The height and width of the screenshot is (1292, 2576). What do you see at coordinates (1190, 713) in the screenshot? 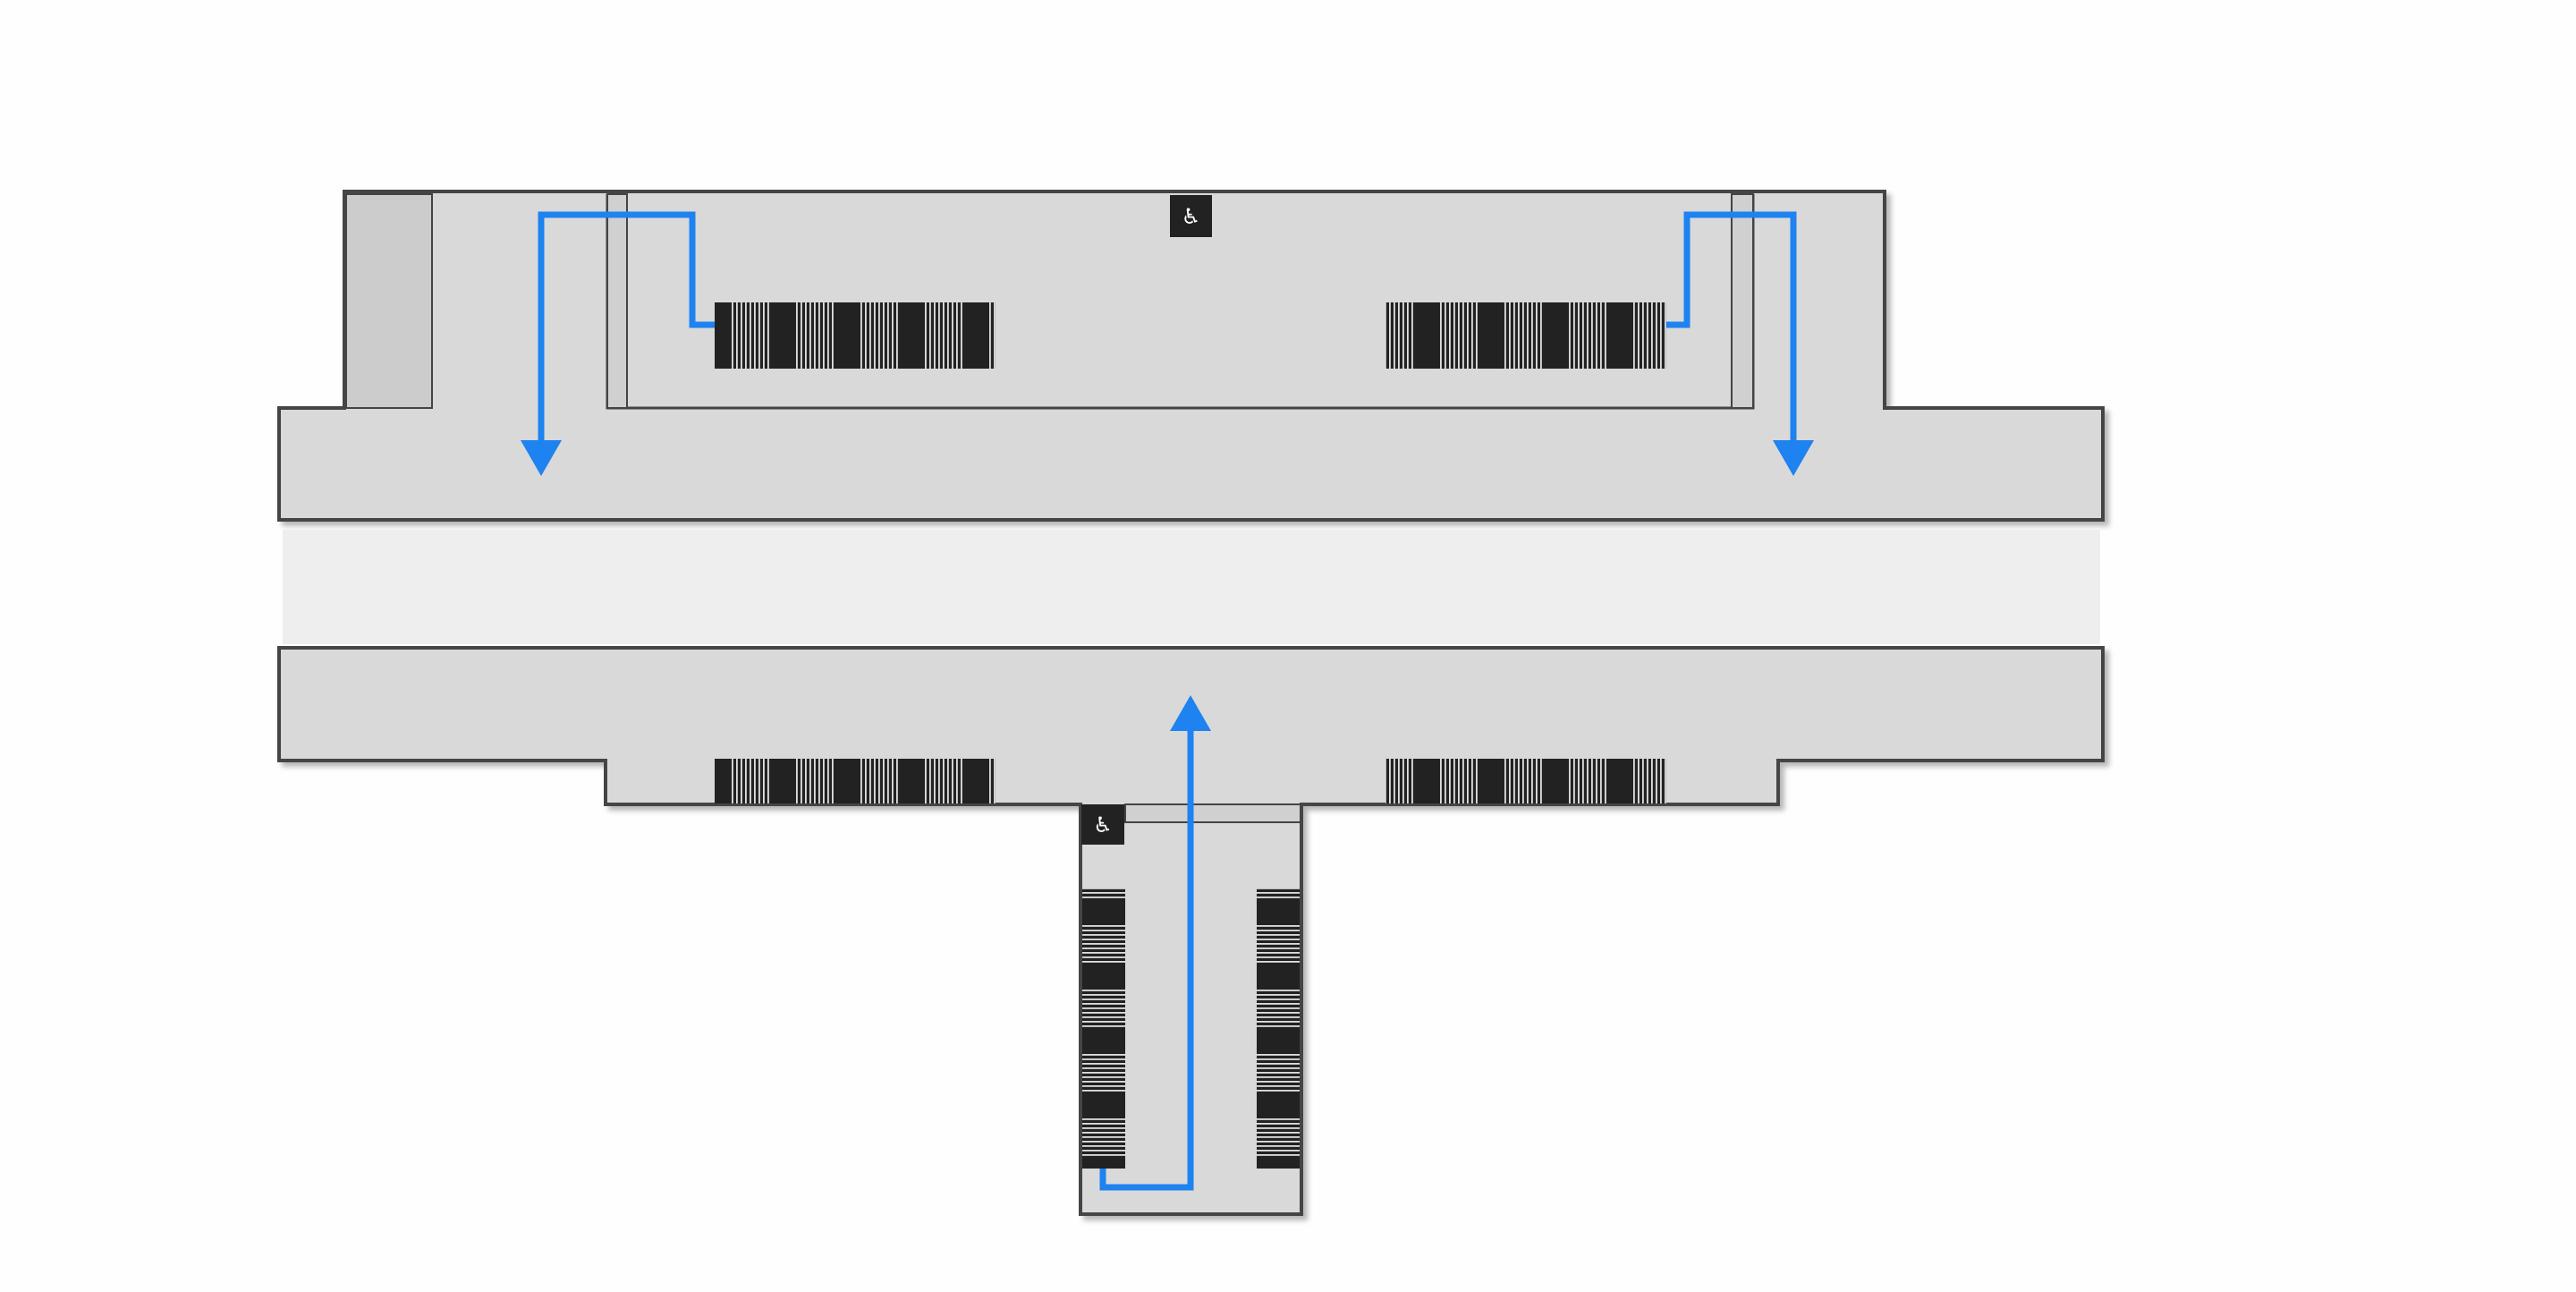
I see `arrow-up-icon` at bounding box center [1190, 713].